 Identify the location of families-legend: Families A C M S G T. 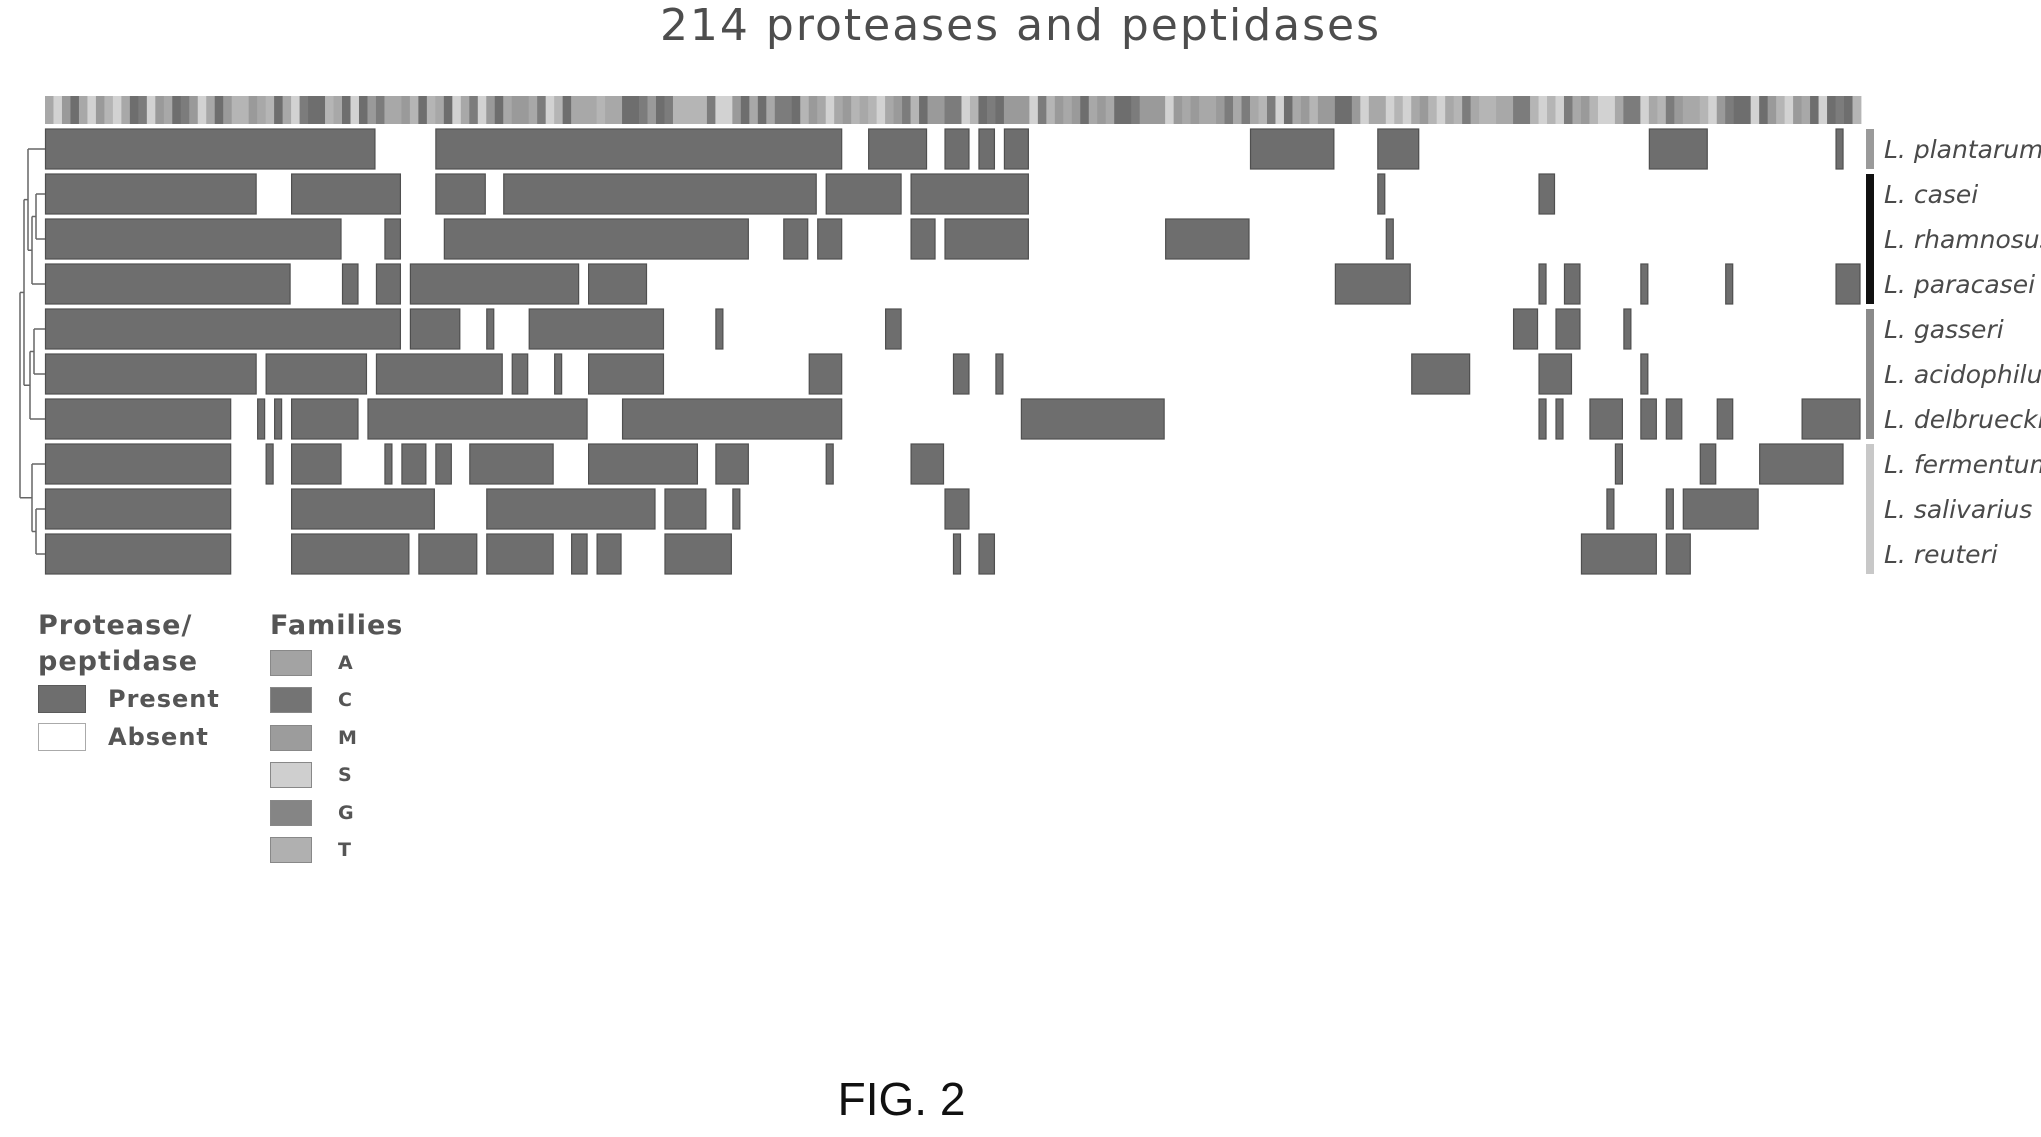
(336, 738).